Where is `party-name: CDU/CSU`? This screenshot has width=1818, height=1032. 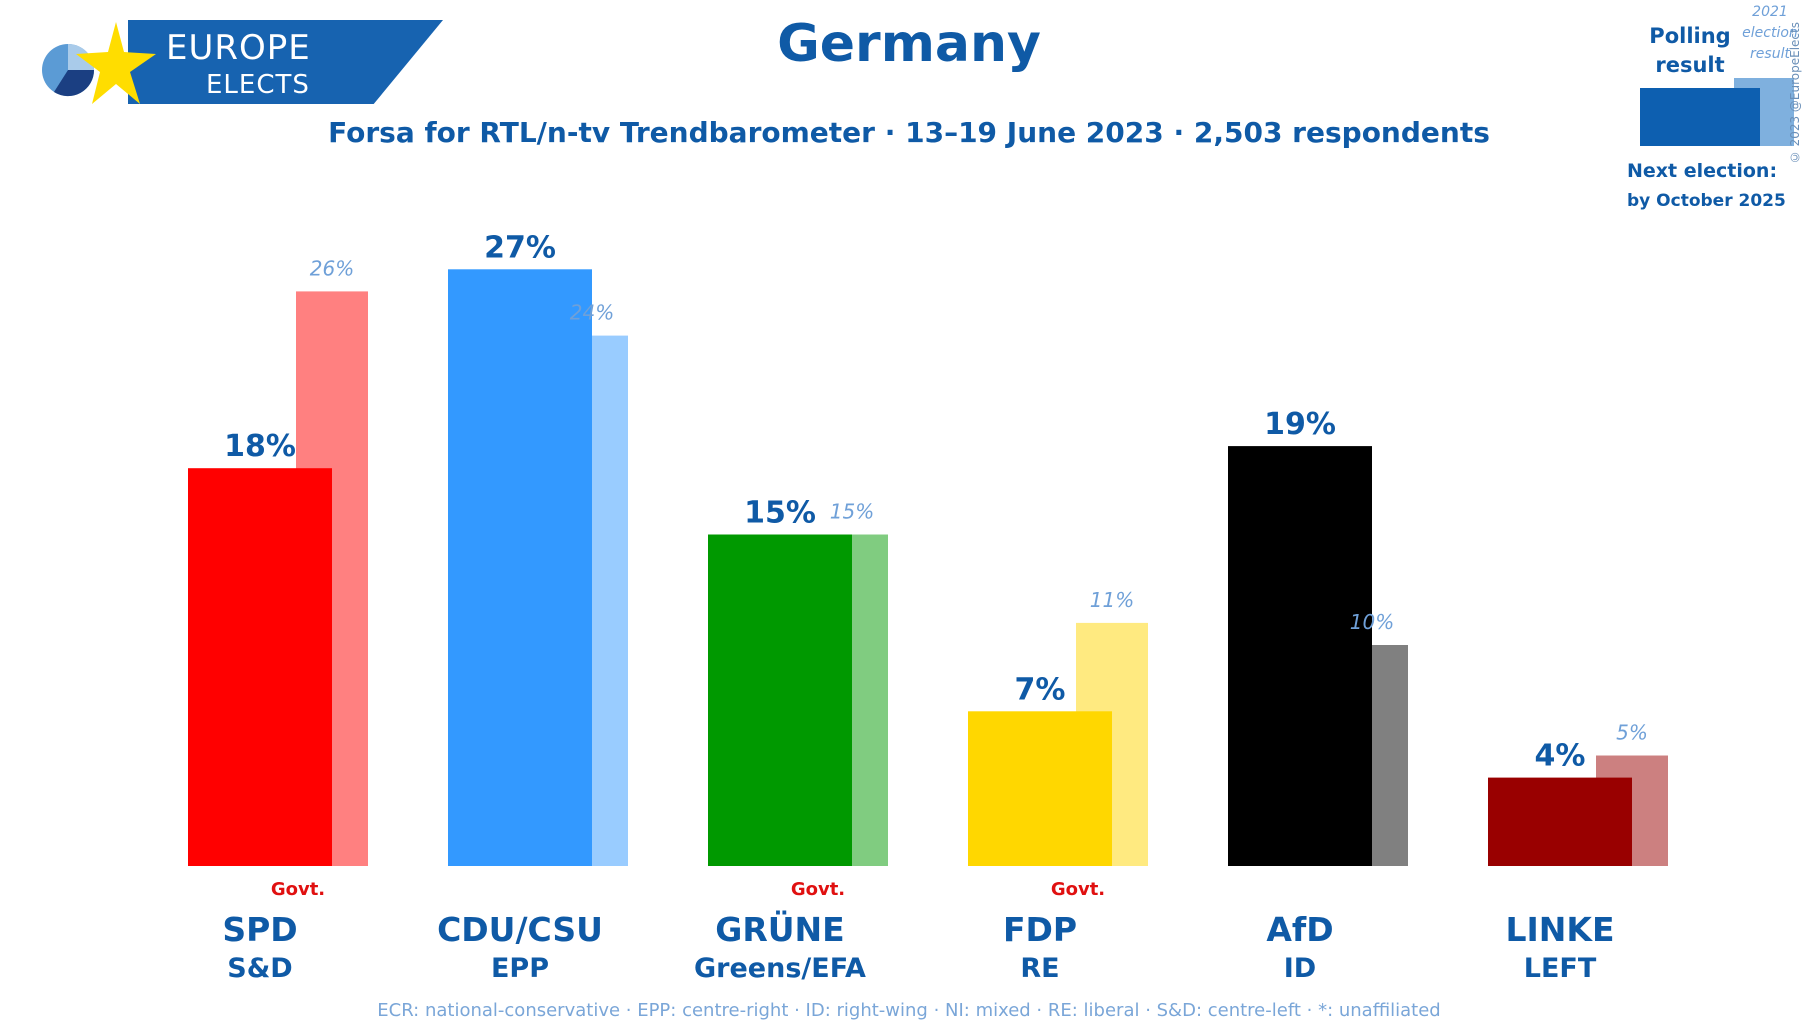
party-name: CDU/CSU is located at coordinates (520, 929).